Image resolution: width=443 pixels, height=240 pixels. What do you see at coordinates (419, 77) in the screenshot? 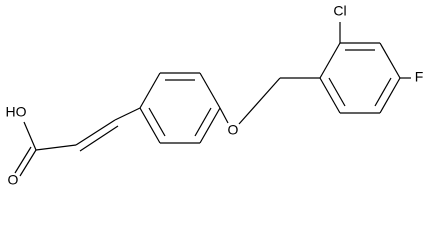
I see `atom-label: F` at bounding box center [419, 77].